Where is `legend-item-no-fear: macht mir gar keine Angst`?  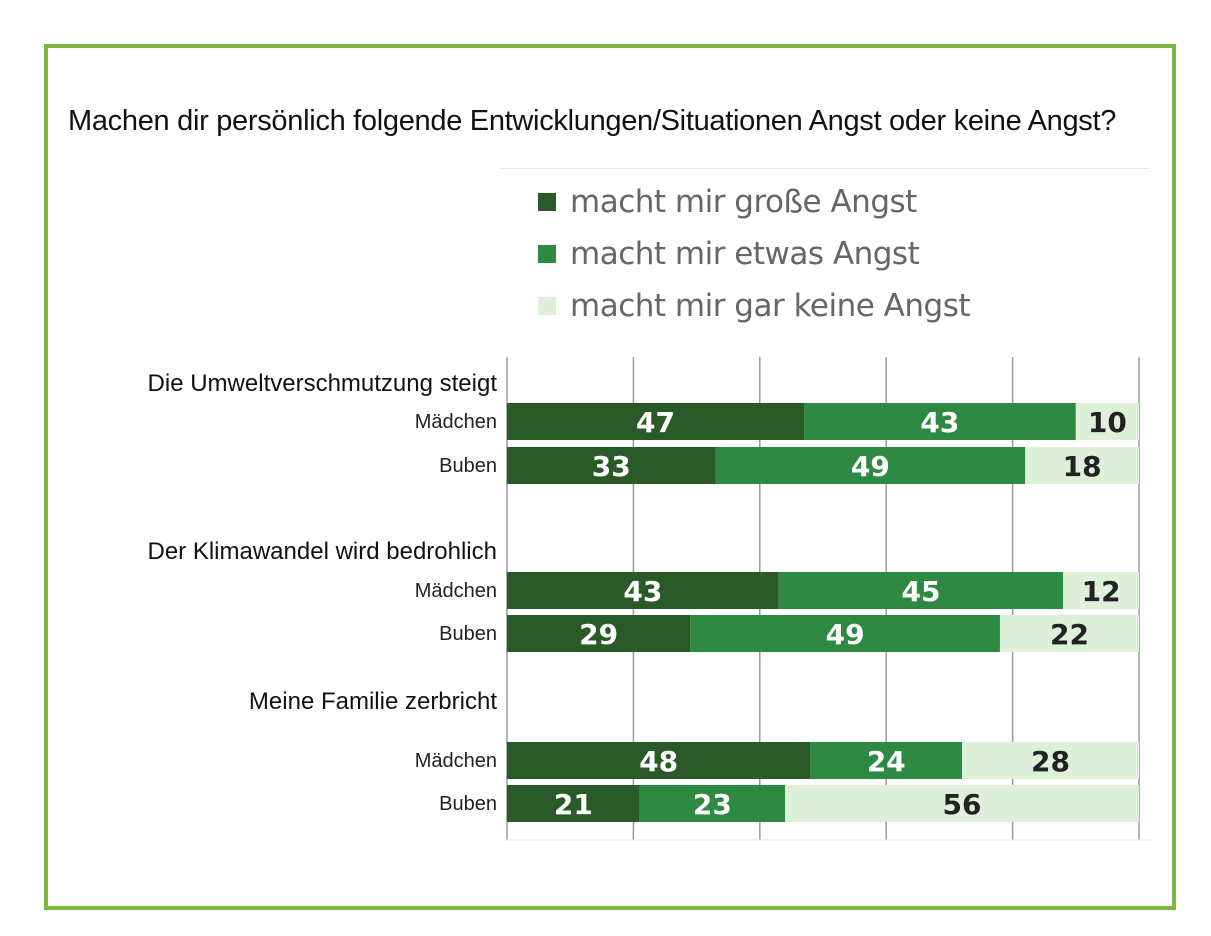 legend-item-no-fear: macht mir gar keine Angst is located at coordinates (754, 306).